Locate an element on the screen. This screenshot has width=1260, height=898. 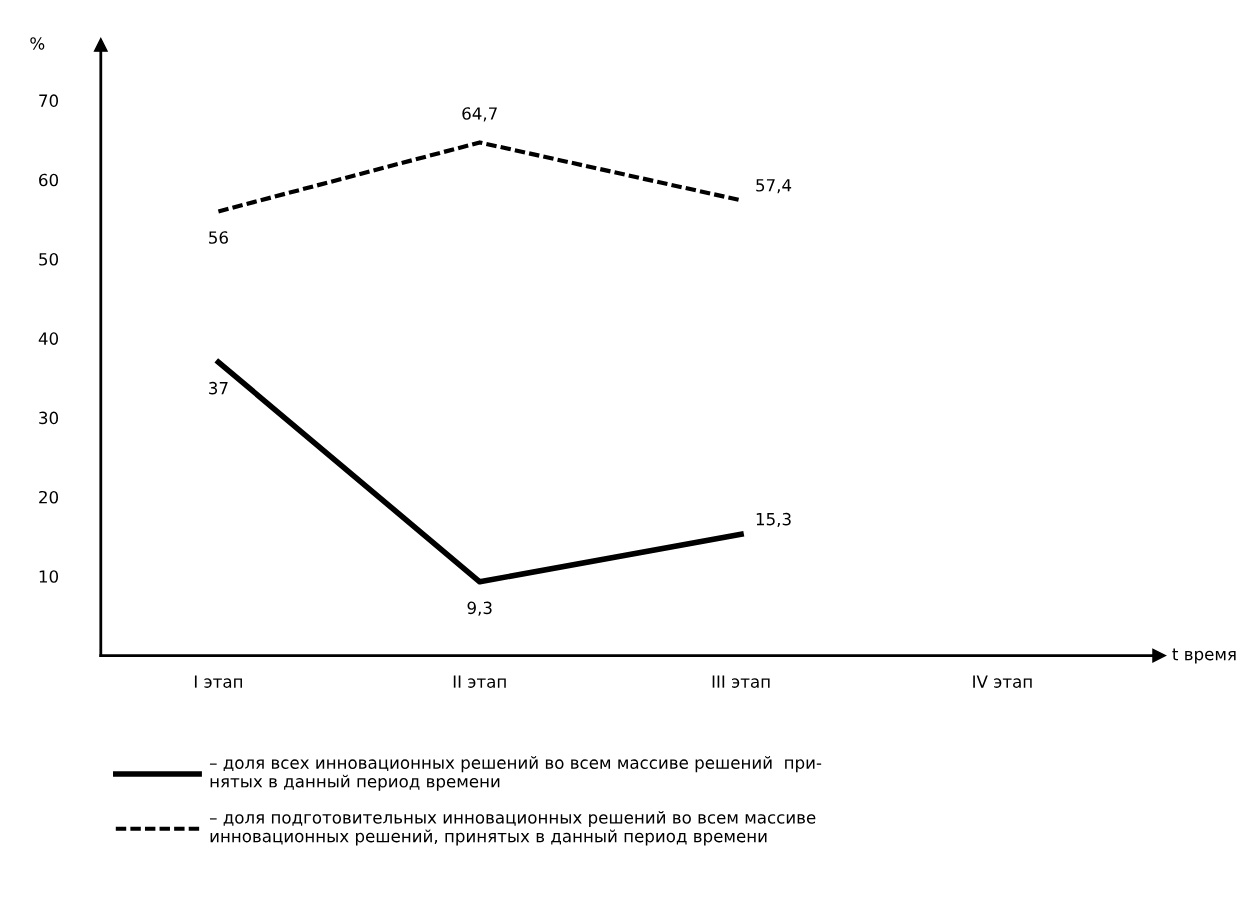
x-tick-label: IV этап is located at coordinates (1002, 681).